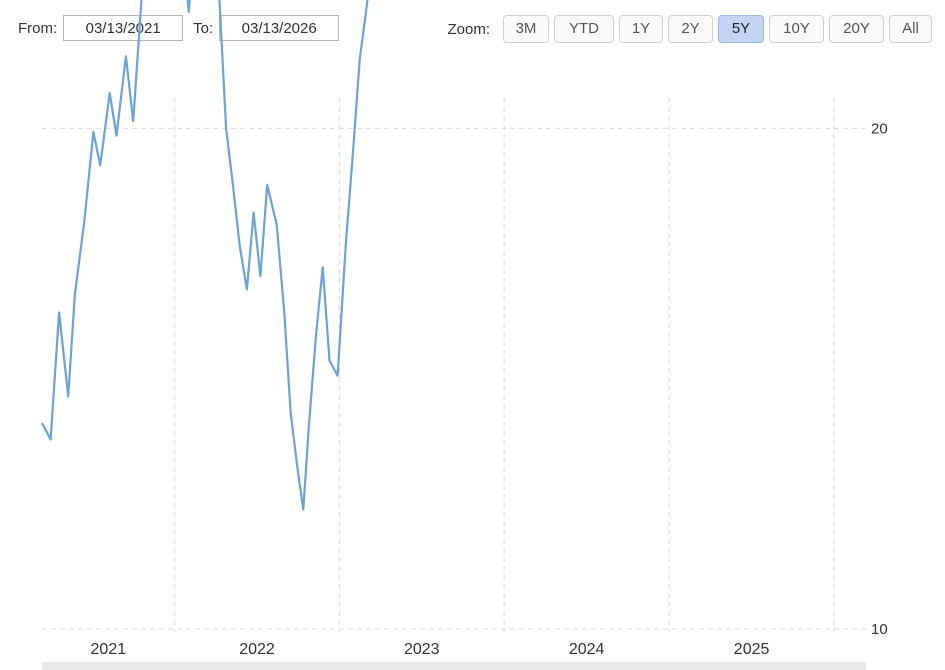 Image resolution: width=945 pixels, height=670 pixels. Describe the element at coordinates (468, 29) in the screenshot. I see `zoom-label: Zoom:` at that location.